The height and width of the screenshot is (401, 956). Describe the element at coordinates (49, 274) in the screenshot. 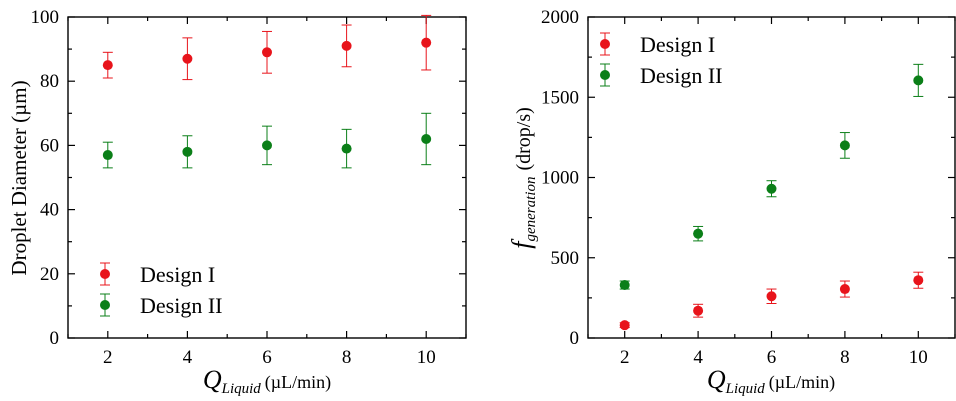

I see `y-tick-label: 20` at that location.